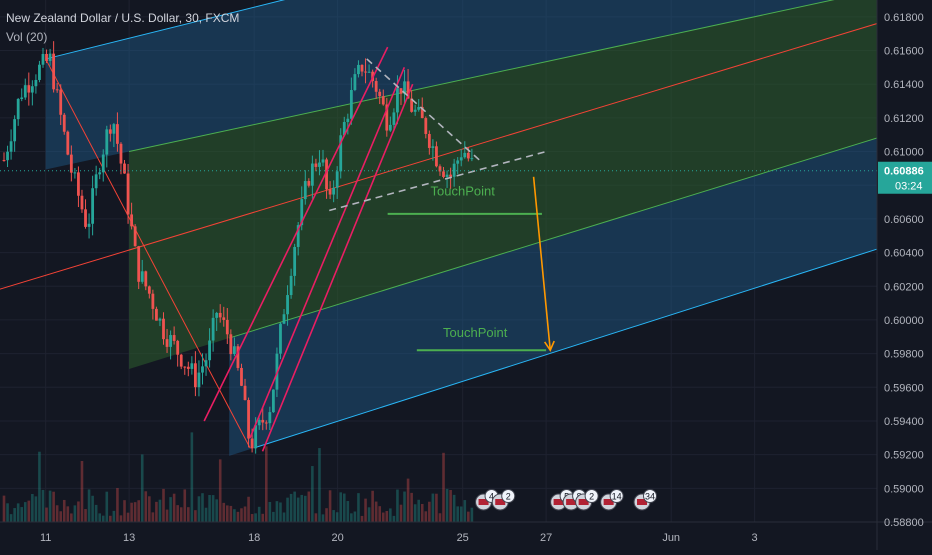 The height and width of the screenshot is (555, 932). What do you see at coordinates (755, 538) in the screenshot?
I see `time-tick-label: 3` at bounding box center [755, 538].